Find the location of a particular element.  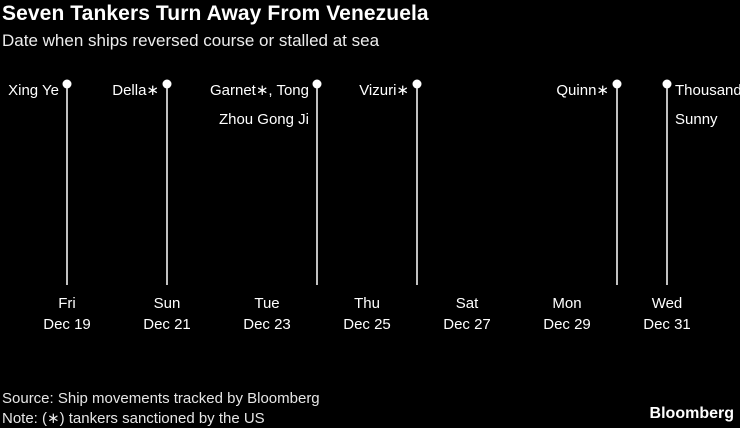

tick-date-2: Dec 23 is located at coordinates (267, 324).